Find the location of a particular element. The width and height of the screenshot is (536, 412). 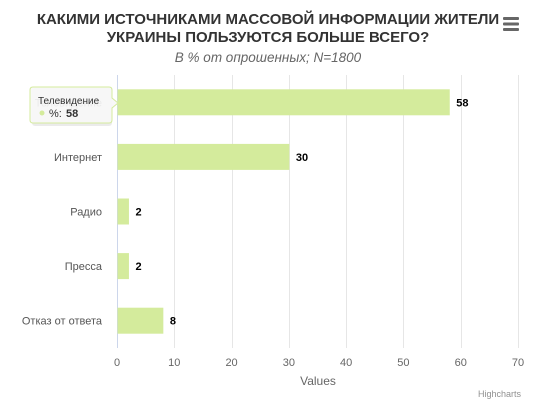

value-tick-labels: 0 10 20 30 40 50 60 70 is located at coordinates (319, 363).